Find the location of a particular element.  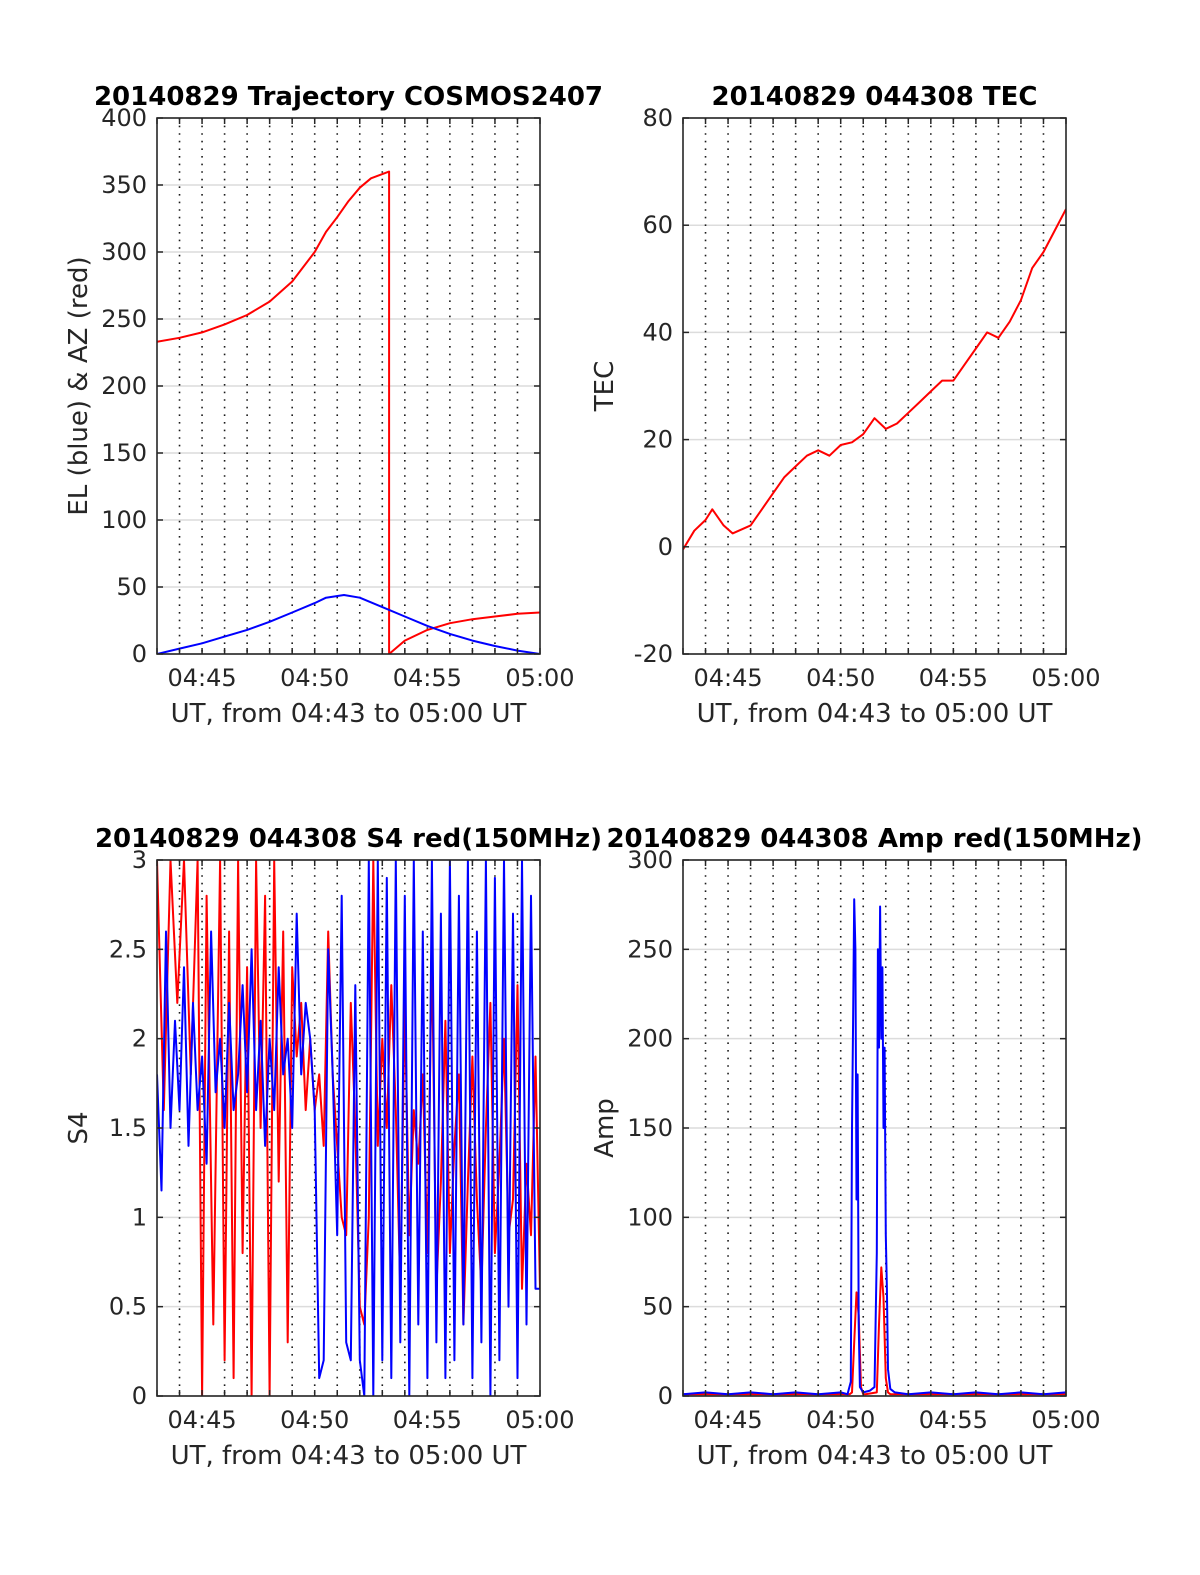

y-tick-label: 2 is located at coordinates (139, 1039).